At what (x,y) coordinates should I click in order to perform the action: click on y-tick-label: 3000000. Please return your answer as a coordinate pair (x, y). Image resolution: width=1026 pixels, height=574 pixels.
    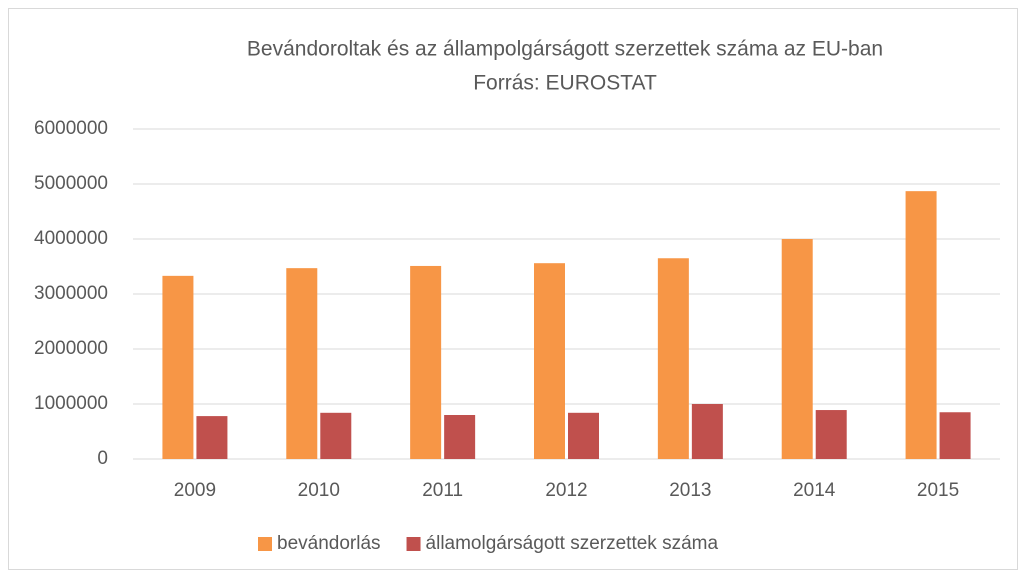
    Looking at the image, I should click on (71, 293).